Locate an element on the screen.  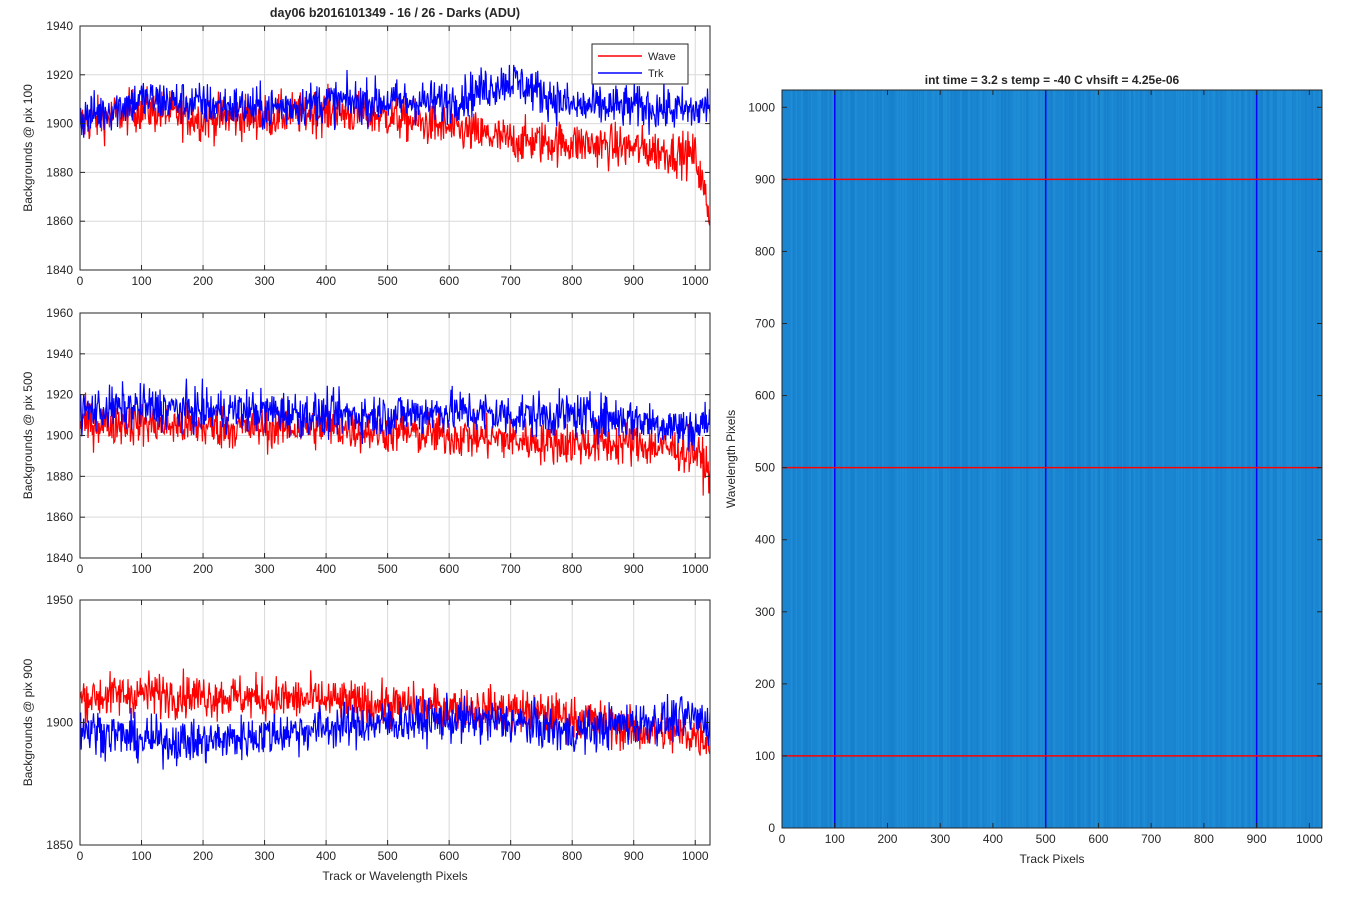
y-tick-label: 800 is located at coordinates (765, 251).